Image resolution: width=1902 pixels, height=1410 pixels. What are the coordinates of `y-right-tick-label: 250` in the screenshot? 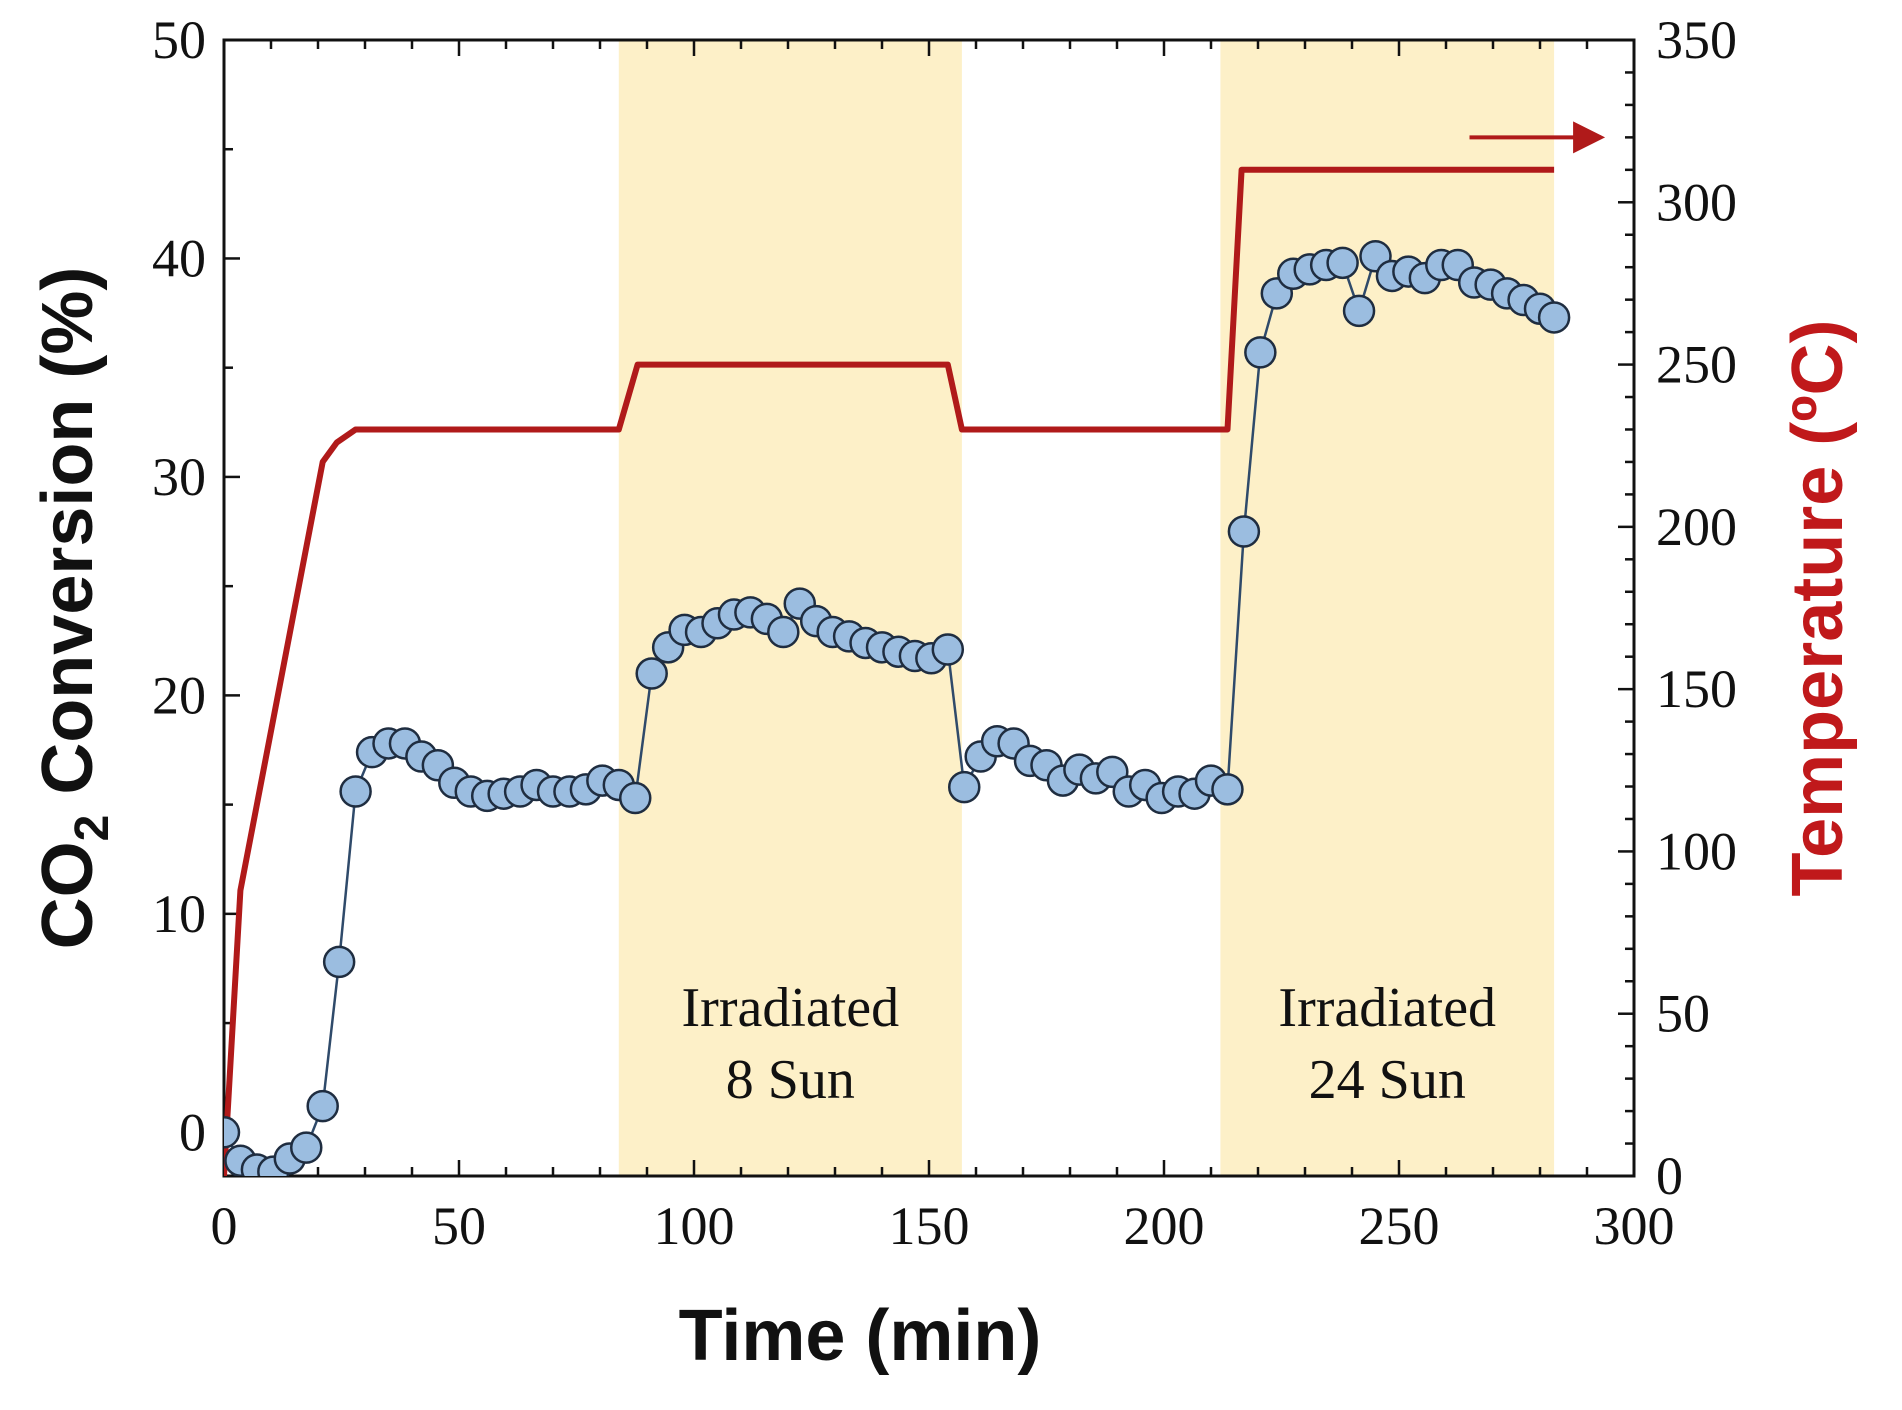 It's located at (1696, 365).